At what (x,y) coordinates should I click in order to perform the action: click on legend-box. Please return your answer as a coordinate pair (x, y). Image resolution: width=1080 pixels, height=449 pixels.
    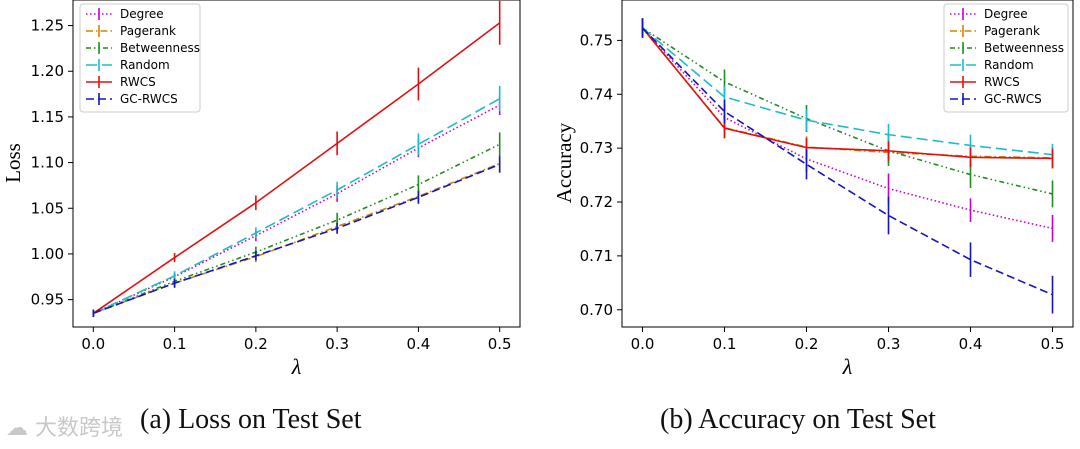
    Looking at the image, I should click on (140, 58).